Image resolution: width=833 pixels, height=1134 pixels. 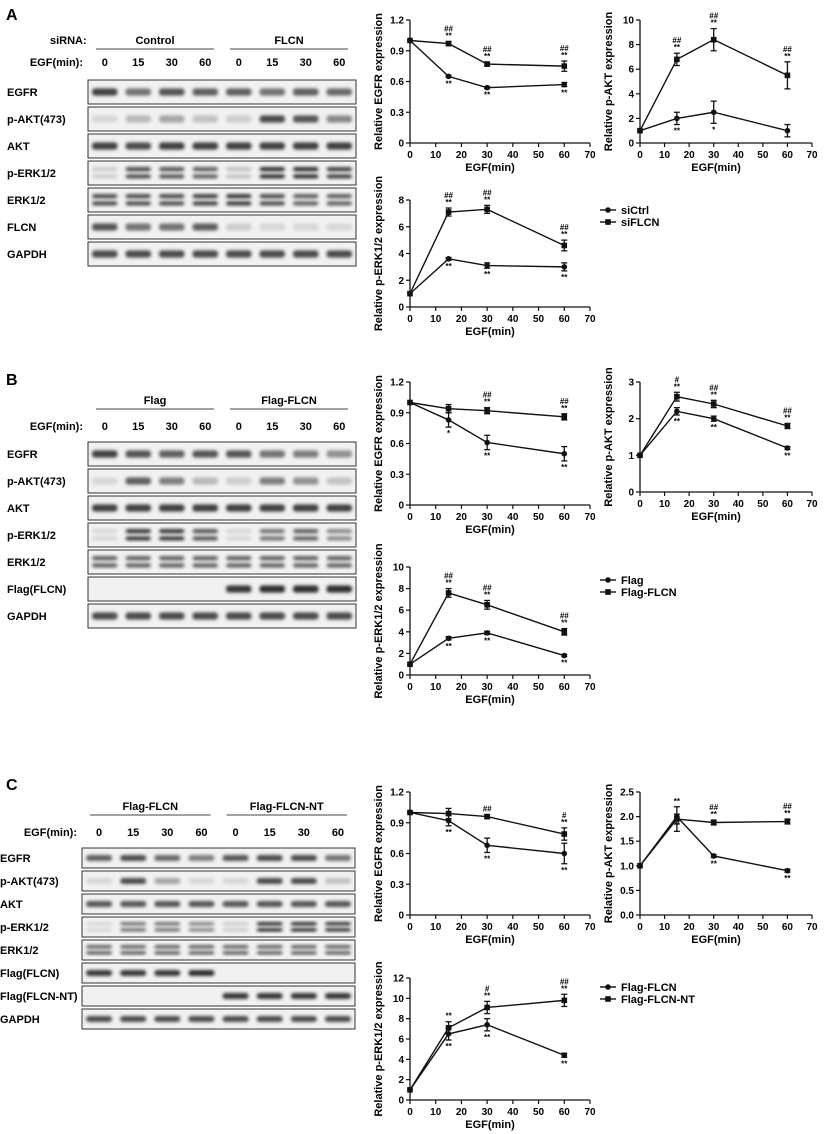 What do you see at coordinates (68, 41) in the screenshot?
I see `header-label: siRNA:` at bounding box center [68, 41].